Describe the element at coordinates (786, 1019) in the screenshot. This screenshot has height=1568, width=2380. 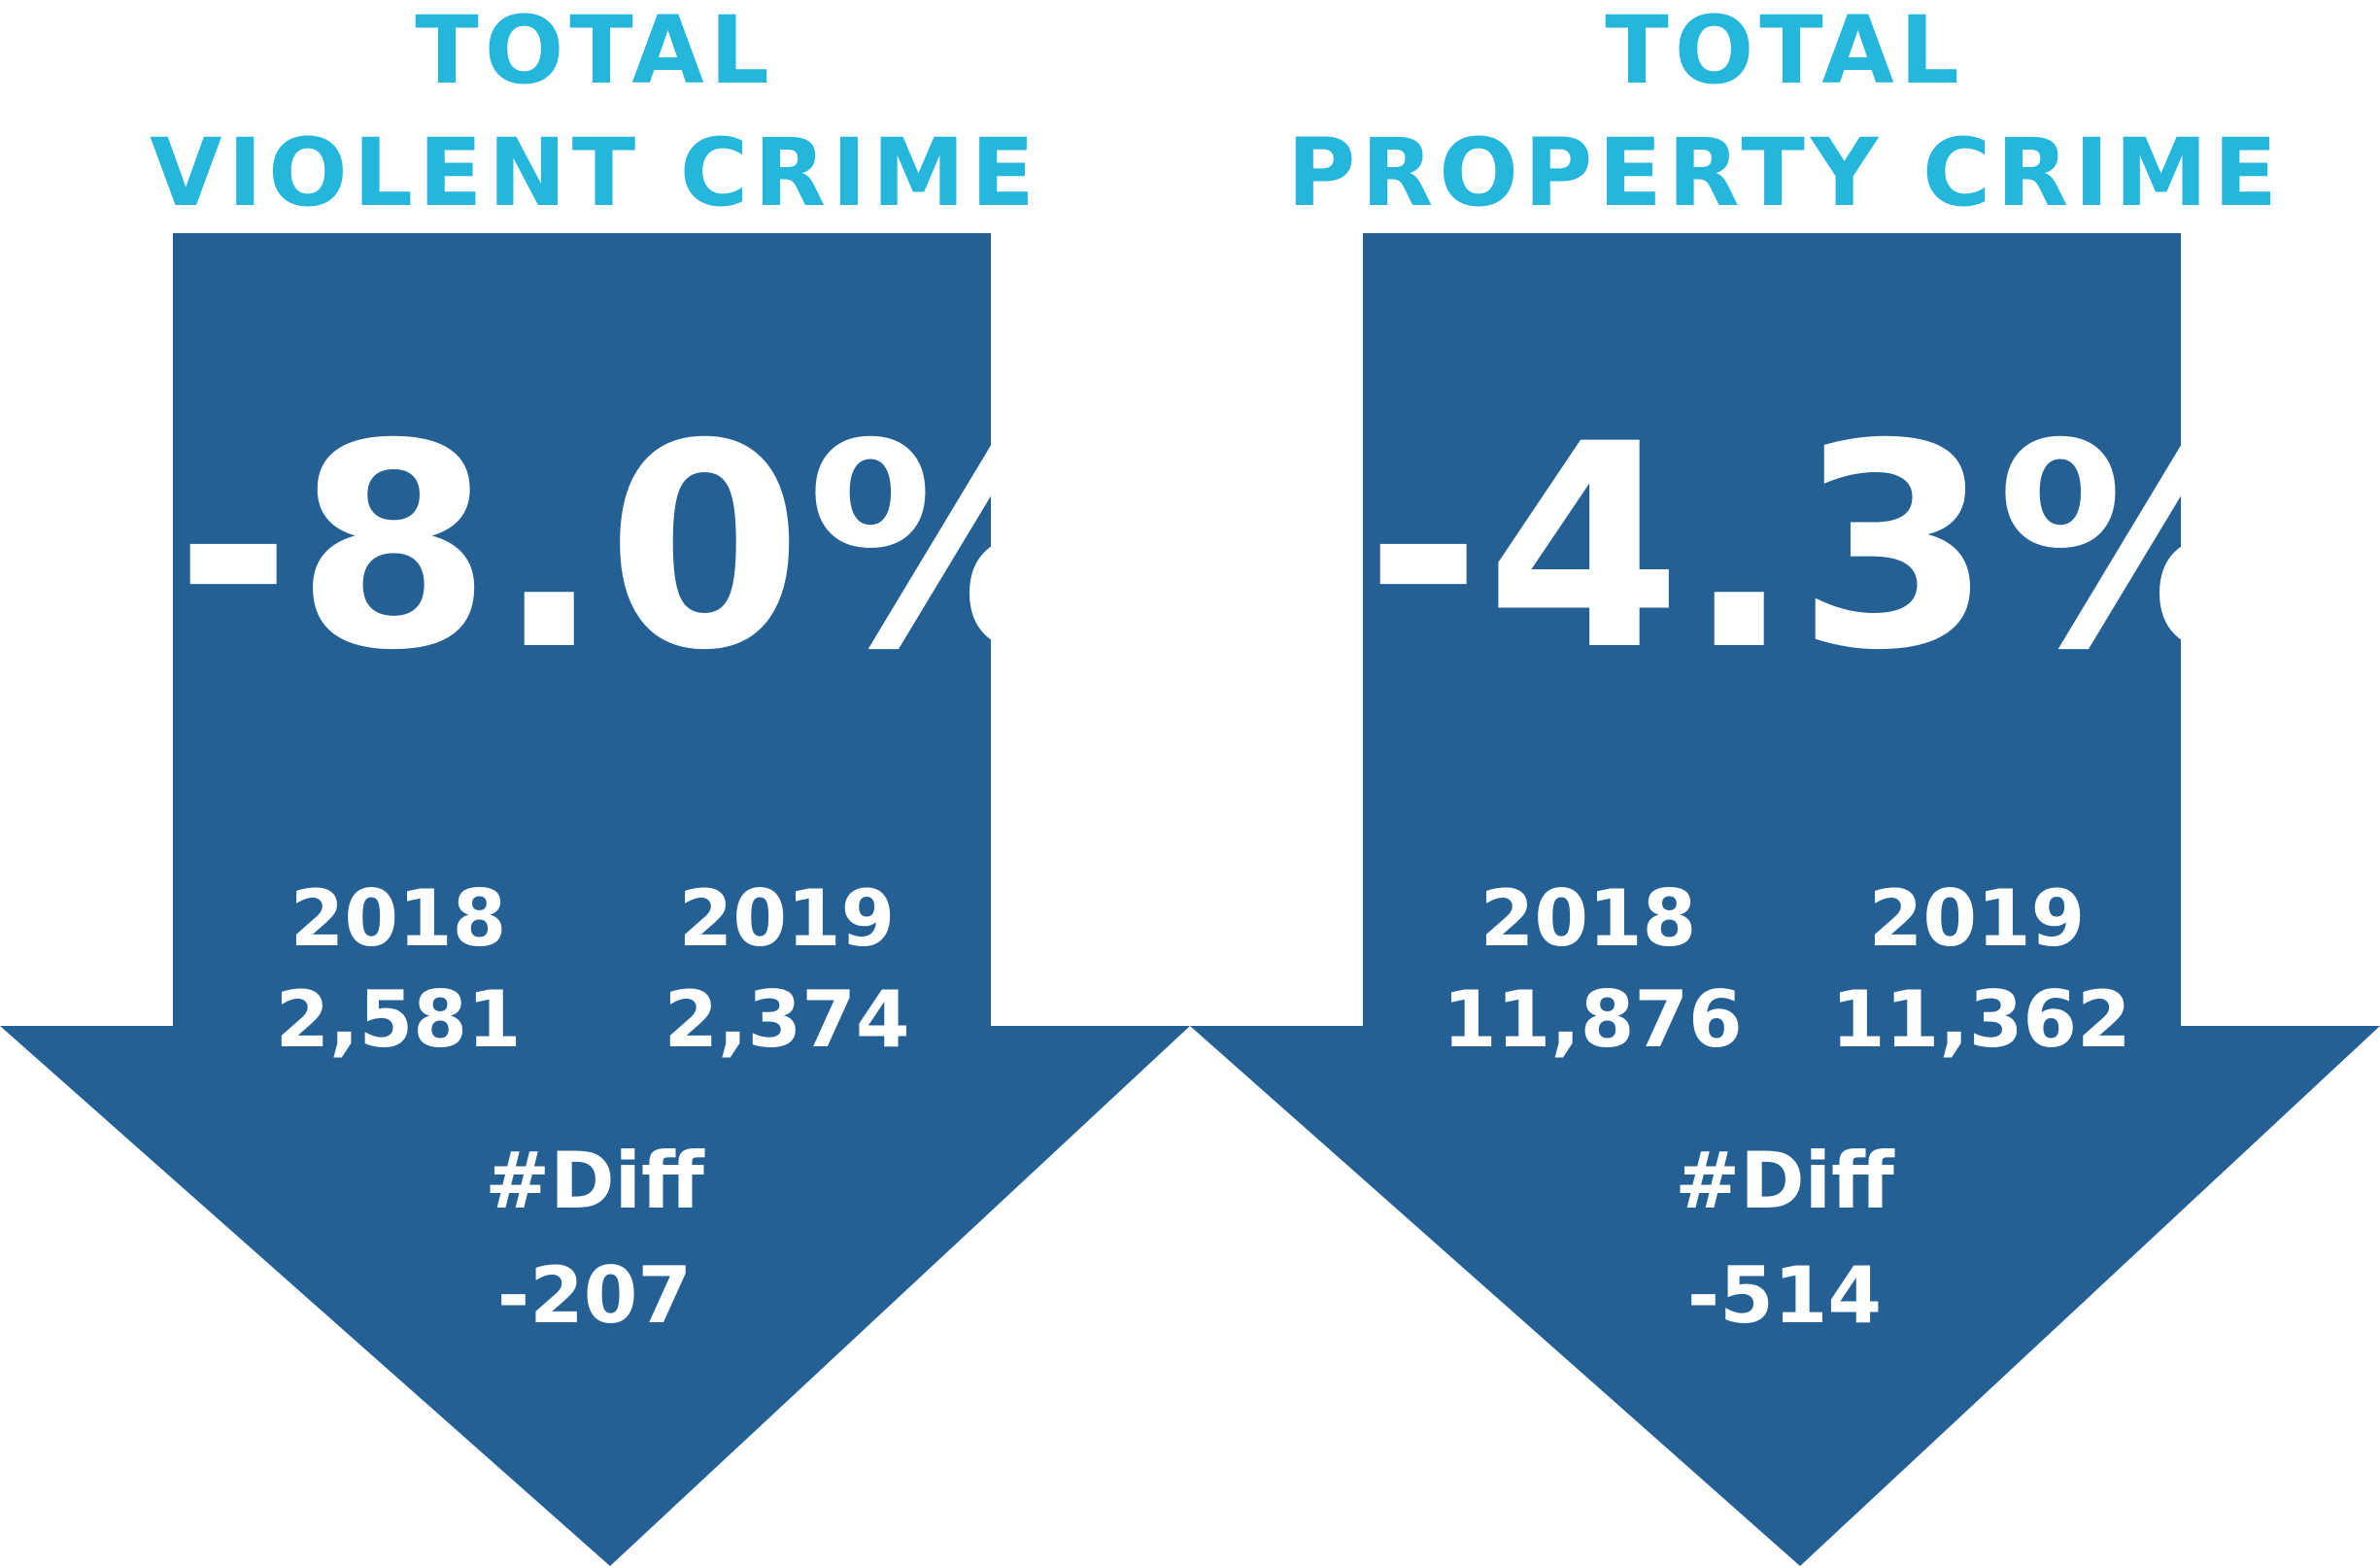
I see `value-2019: 2,374` at that location.